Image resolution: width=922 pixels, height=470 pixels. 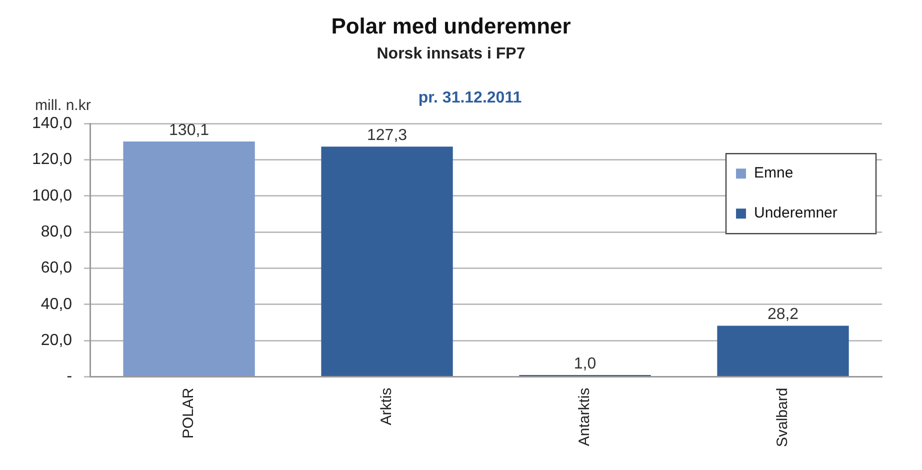 What do you see at coordinates (451, 53) in the screenshot?
I see `chart-subtitle: Norsk innsats i FP7` at bounding box center [451, 53].